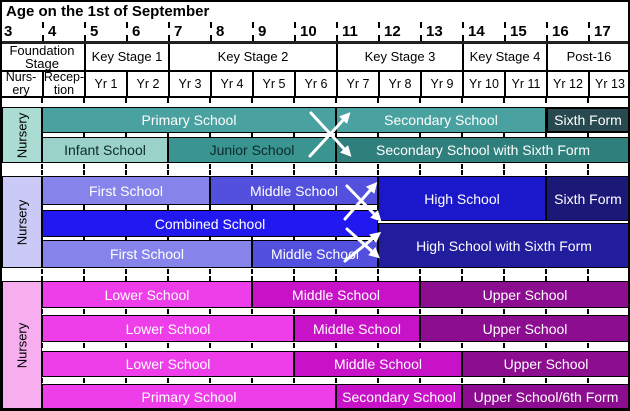 This screenshot has width=630, height=411. Describe the element at coordinates (63, 31) in the screenshot. I see `age-label: 4` at that location.